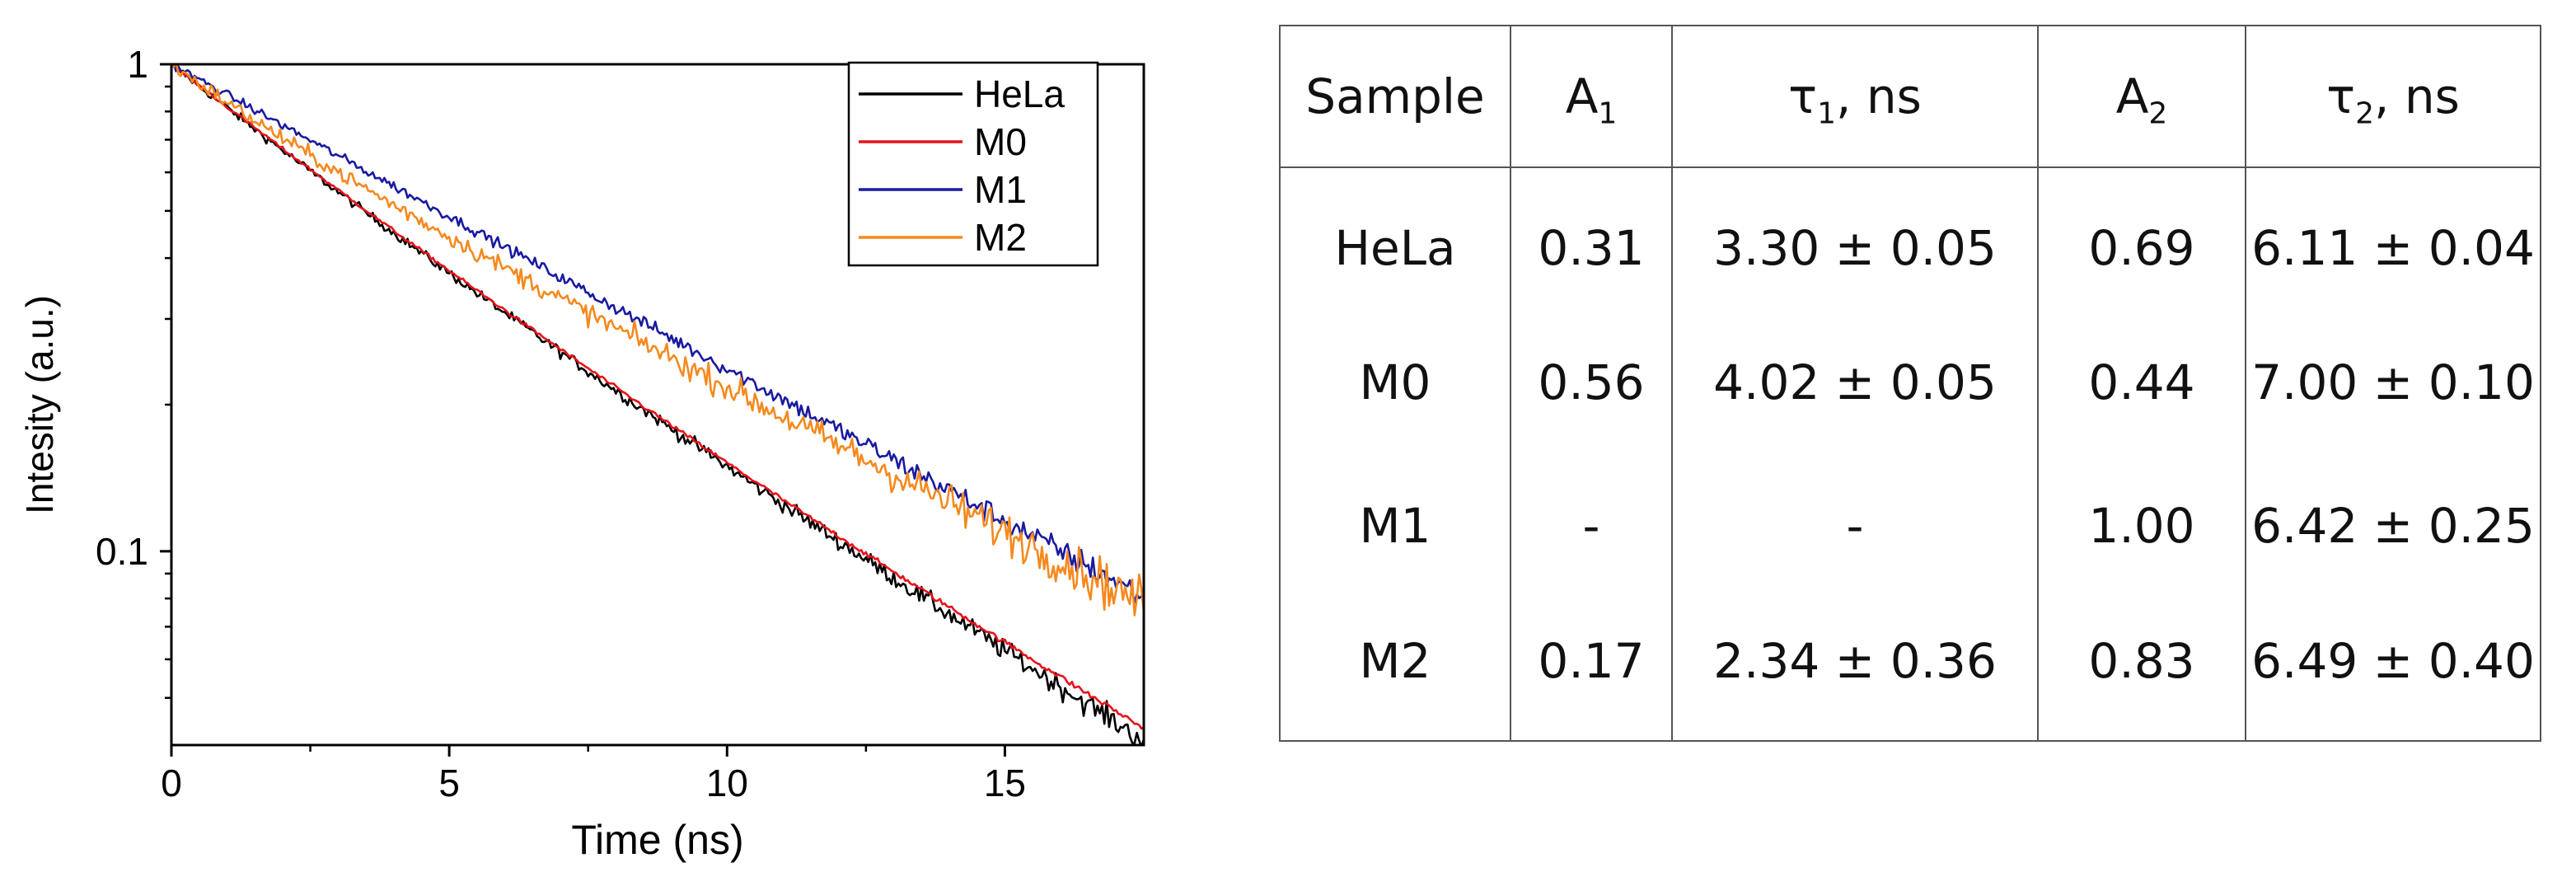 This screenshot has width=2576, height=886. I want to click on legend: HeLa M0 M1 M2, so click(973, 164).